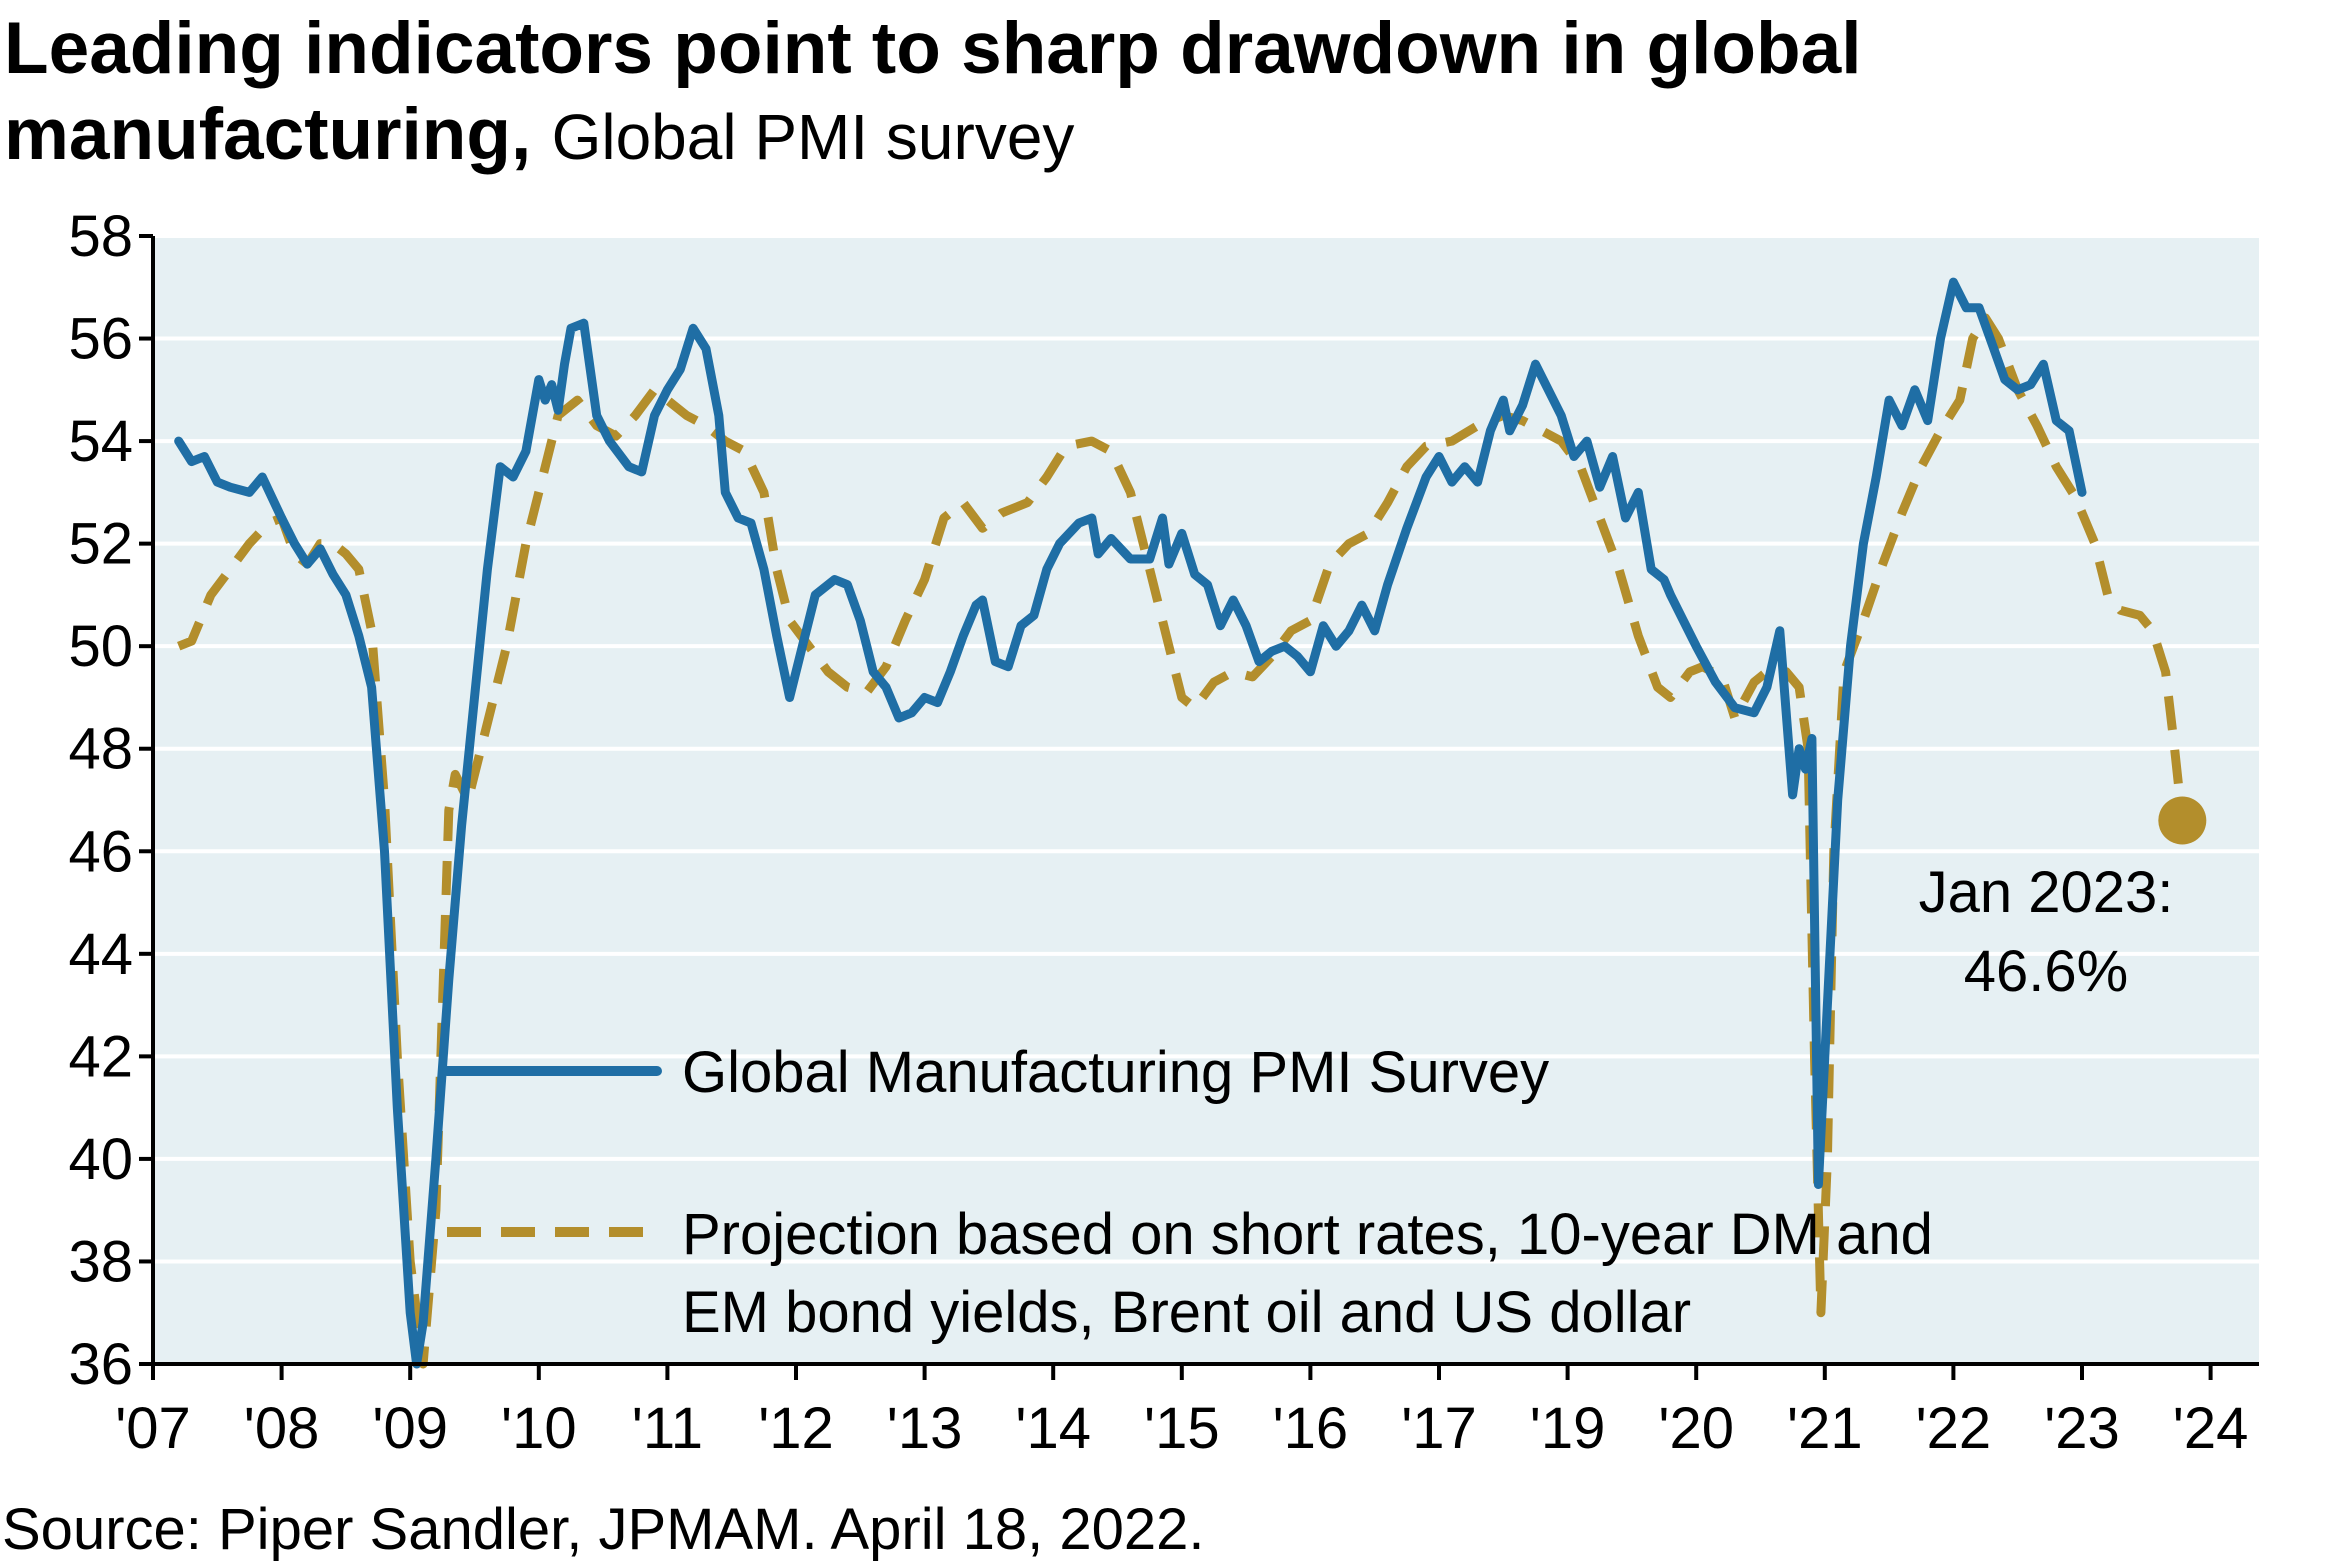 The width and height of the screenshot is (2341, 1562). What do you see at coordinates (2046, 932) in the screenshot?
I see `annotation: Jan 2023: 46.6%` at bounding box center [2046, 932].